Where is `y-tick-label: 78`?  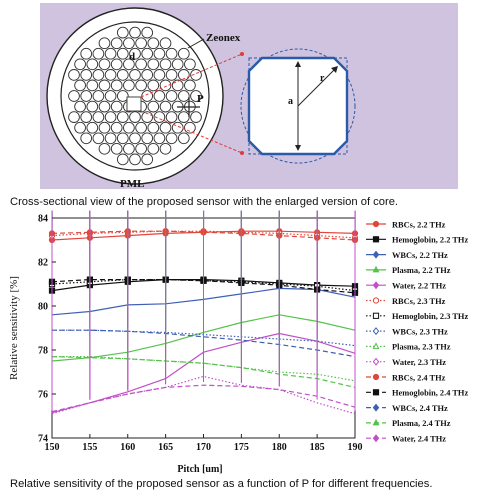 y-tick-label: 78 is located at coordinates (43, 351).